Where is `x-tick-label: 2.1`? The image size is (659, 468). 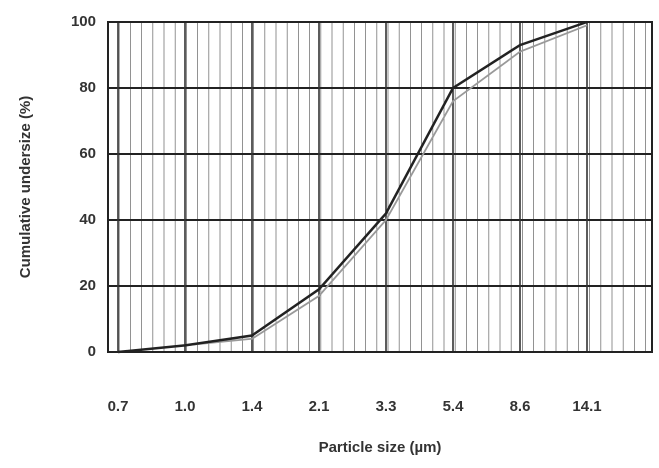 x-tick-label: 2.1 is located at coordinates (319, 406).